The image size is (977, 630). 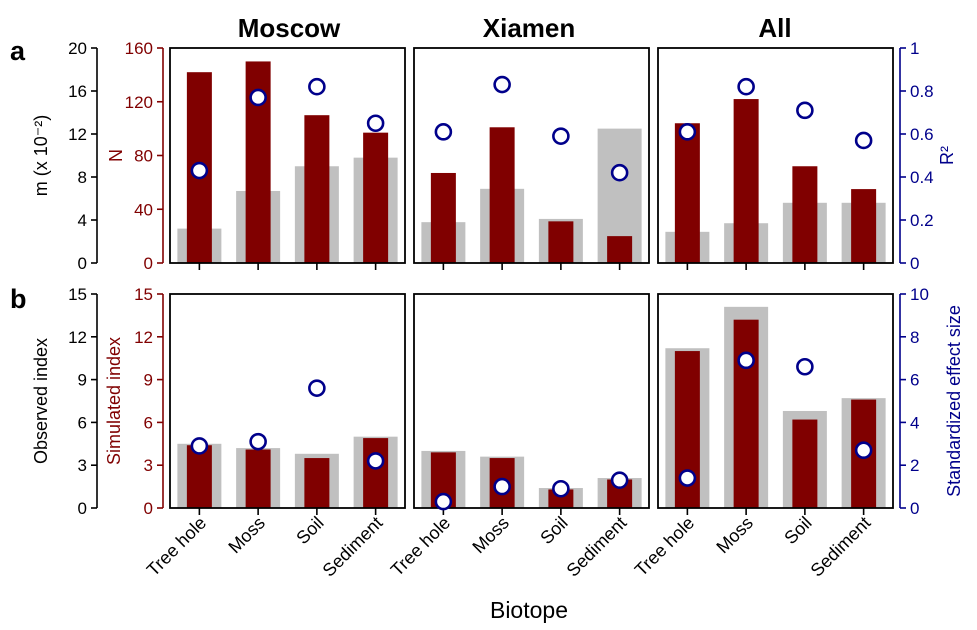 I want to click on title-all: All, so click(x=774, y=28).